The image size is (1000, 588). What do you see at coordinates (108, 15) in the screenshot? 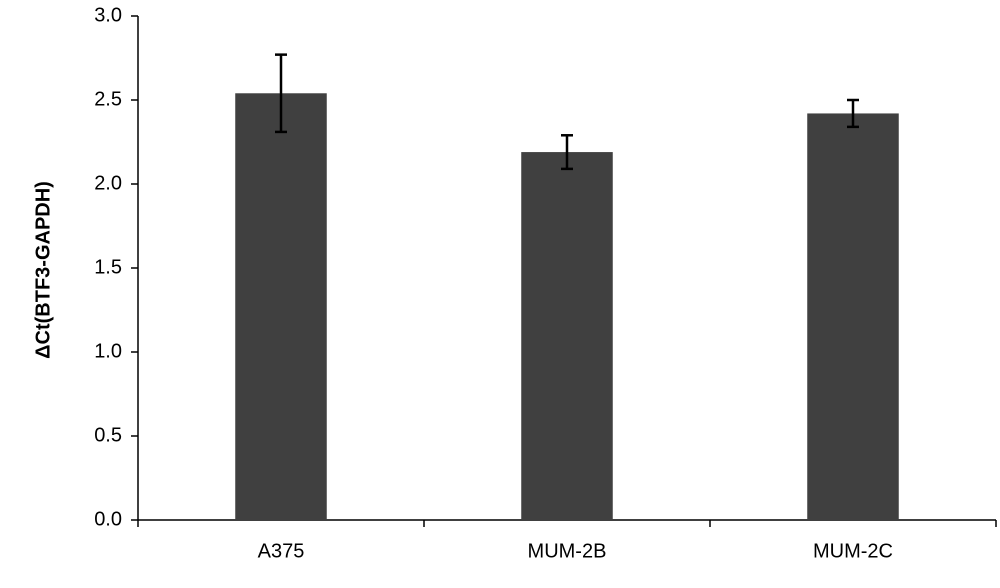
I see `y-tick-label: 3.0` at bounding box center [108, 15].